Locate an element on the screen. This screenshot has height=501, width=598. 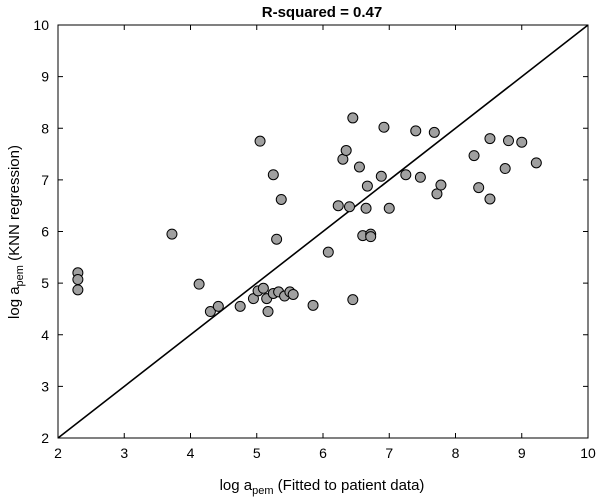
y-tick-label: 8 is located at coordinates (45, 128).